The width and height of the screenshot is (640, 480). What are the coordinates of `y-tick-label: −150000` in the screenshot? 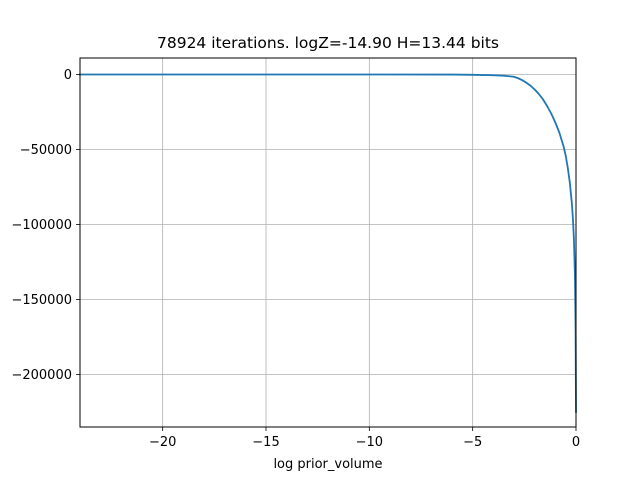 It's located at (41, 300).